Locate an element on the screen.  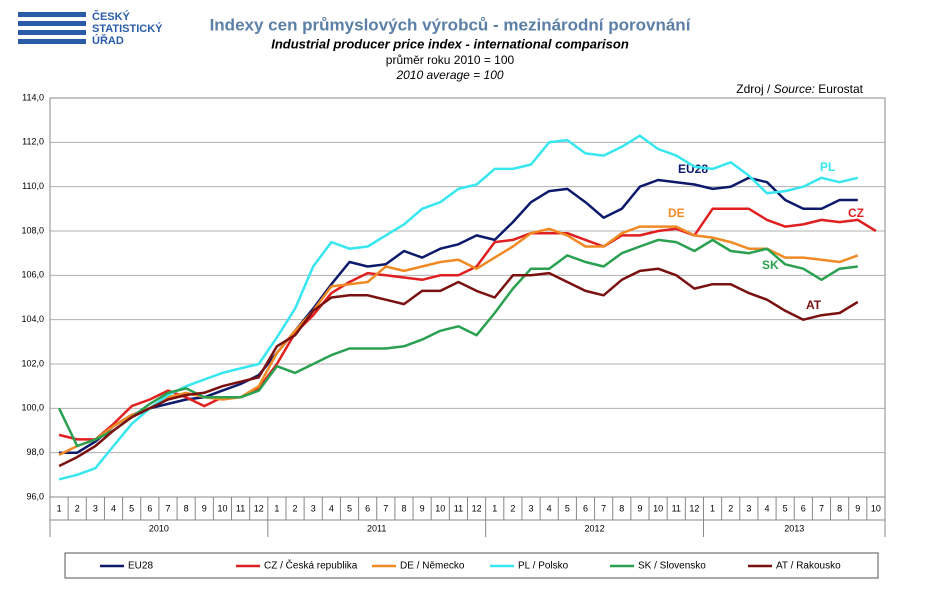
series-label: AT is located at coordinates (814, 305).